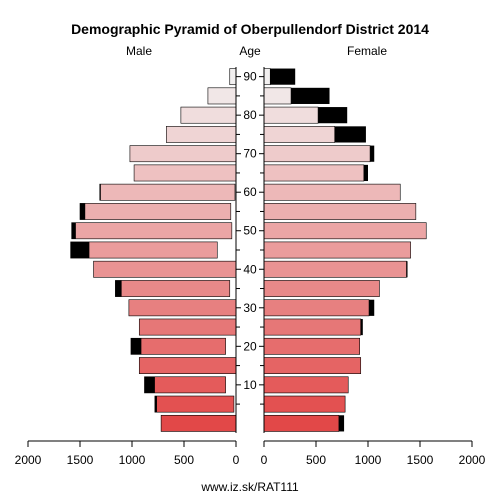  I want to click on age-tick-label: 60, so click(250, 192).